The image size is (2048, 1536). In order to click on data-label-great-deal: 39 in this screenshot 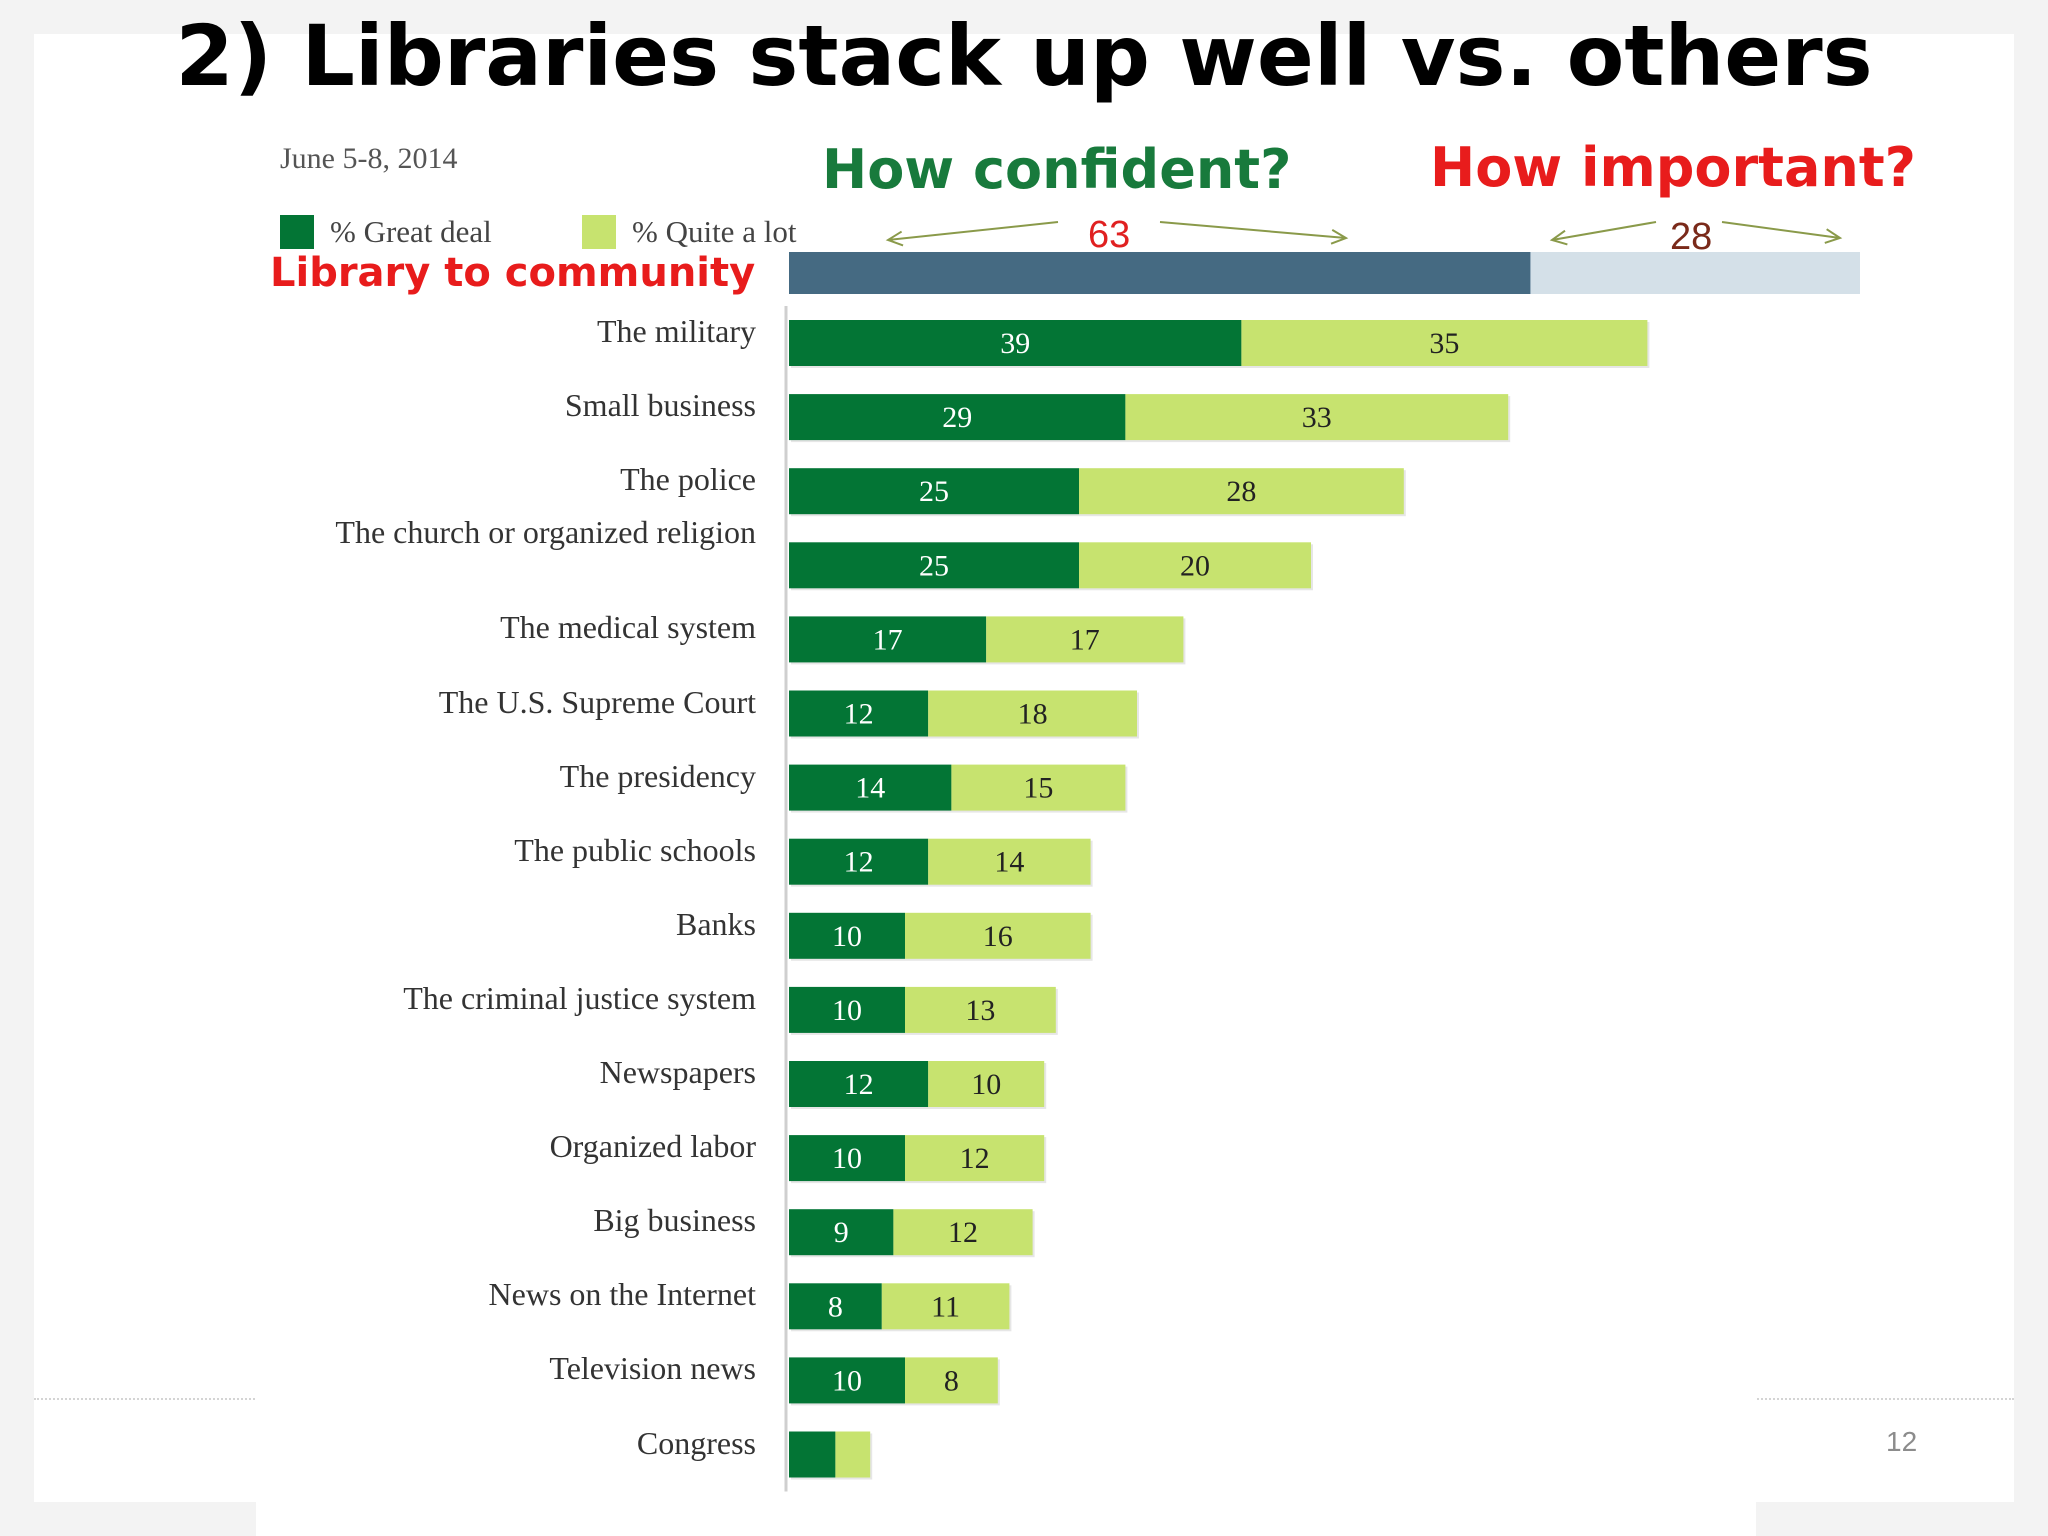, I will do `click(1015, 343)`.